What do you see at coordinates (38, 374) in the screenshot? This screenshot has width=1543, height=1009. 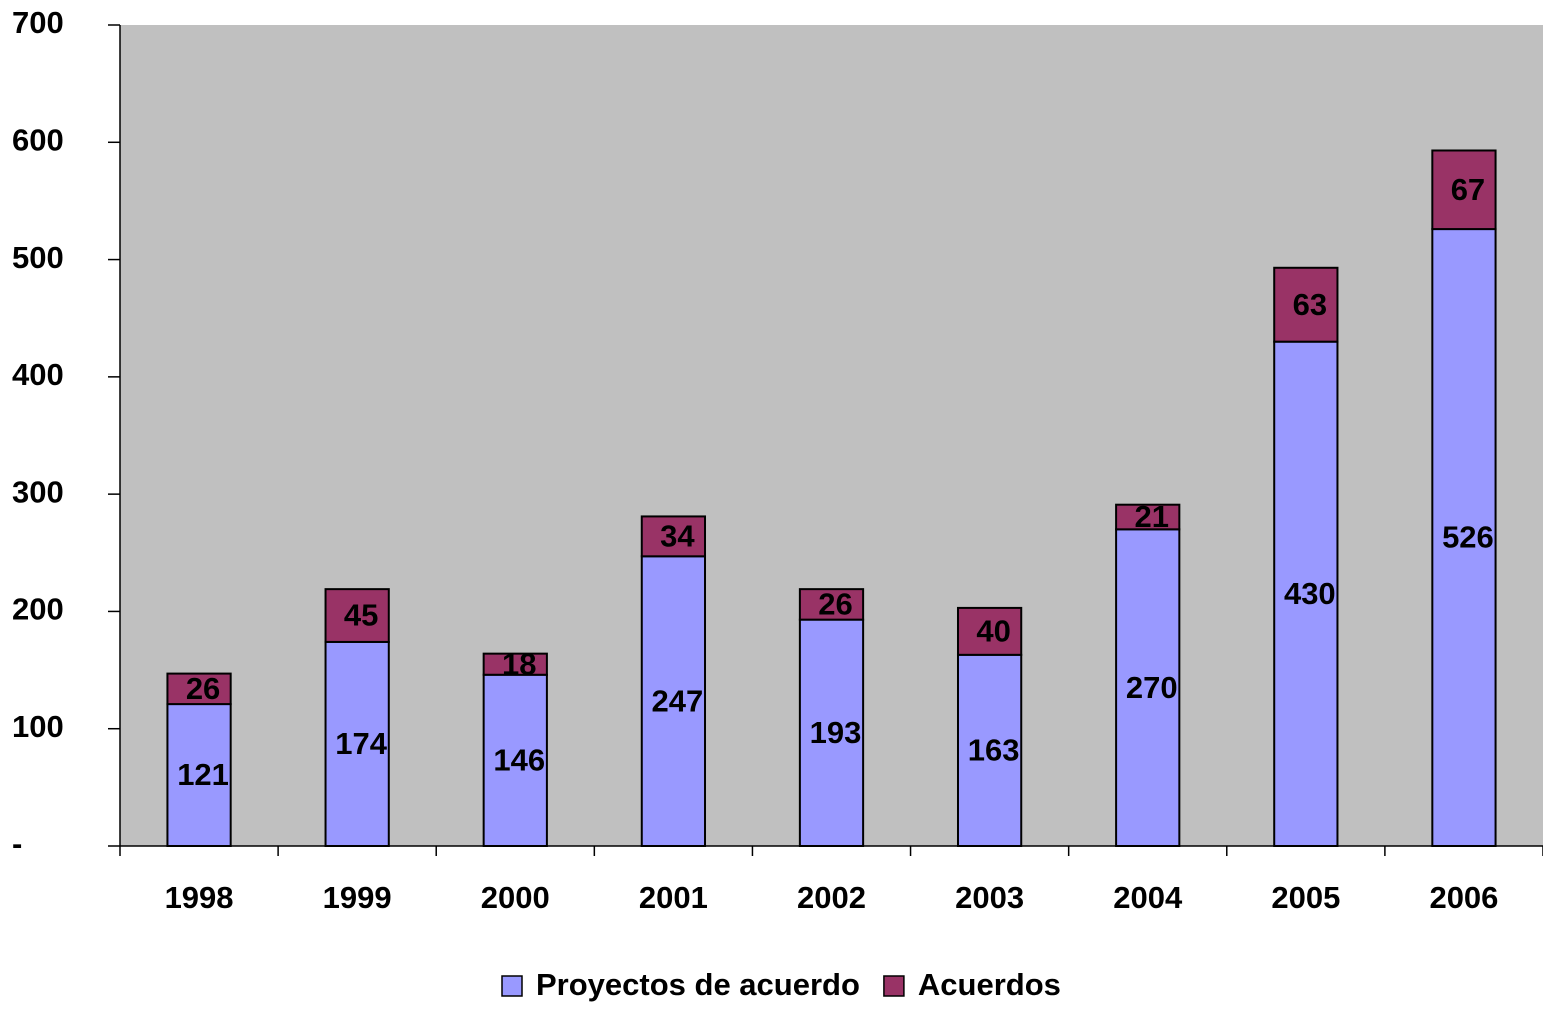 I see `y-tick-label: 400` at bounding box center [38, 374].